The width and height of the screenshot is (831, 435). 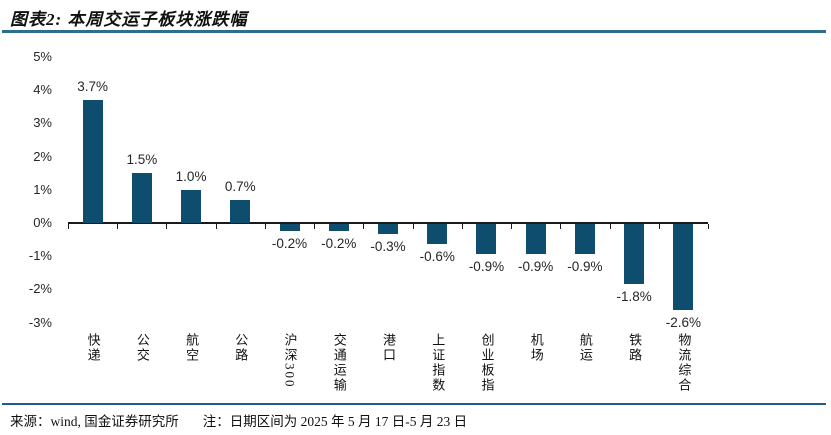 What do you see at coordinates (683, 323) in the screenshot?
I see `bar-value-label: -2.6%` at bounding box center [683, 323].